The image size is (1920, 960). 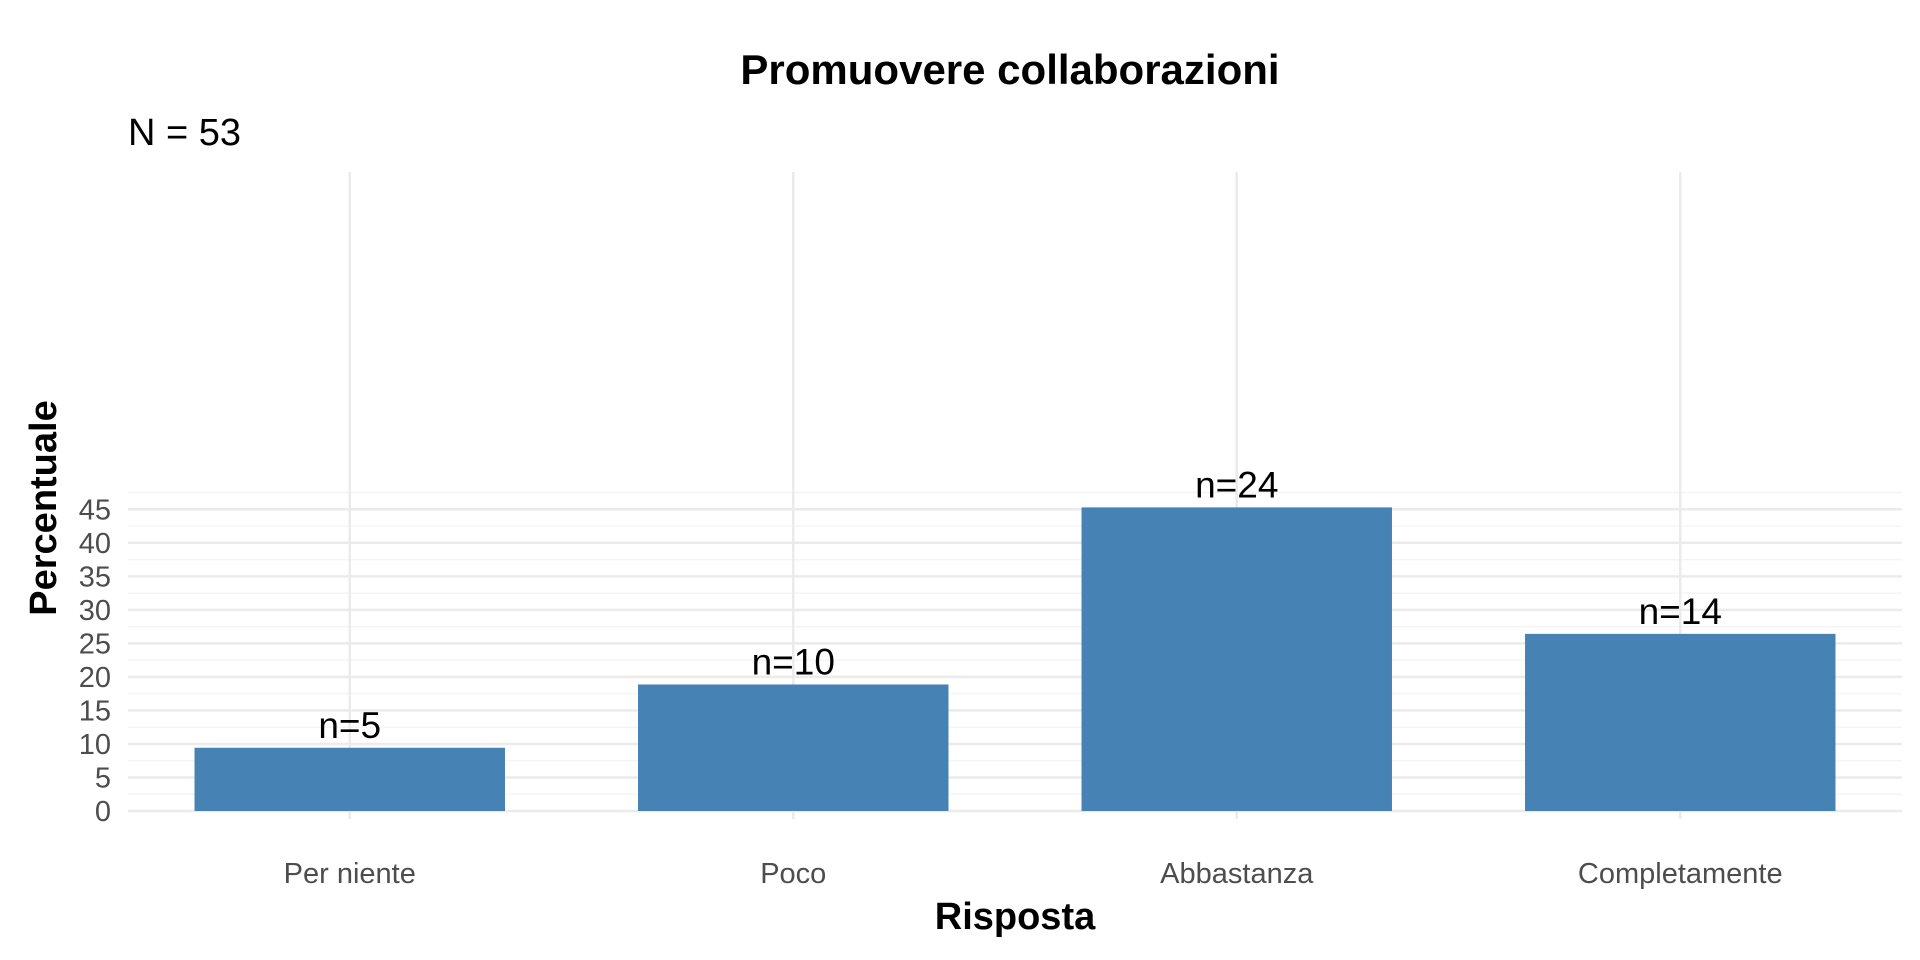 I want to click on y-tick-label: 5, so click(x=103, y=778).